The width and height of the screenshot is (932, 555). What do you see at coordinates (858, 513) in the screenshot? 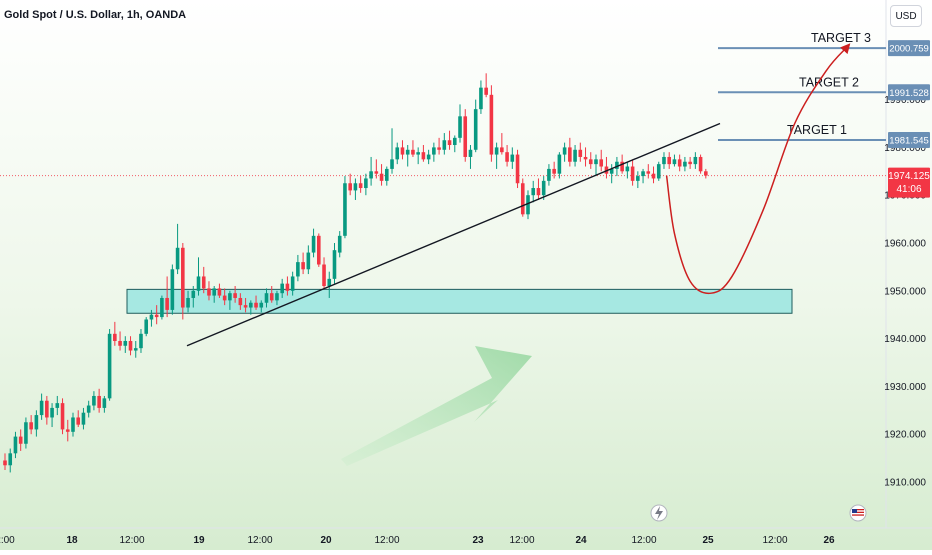
I see `us-flag-icon` at bounding box center [858, 513].